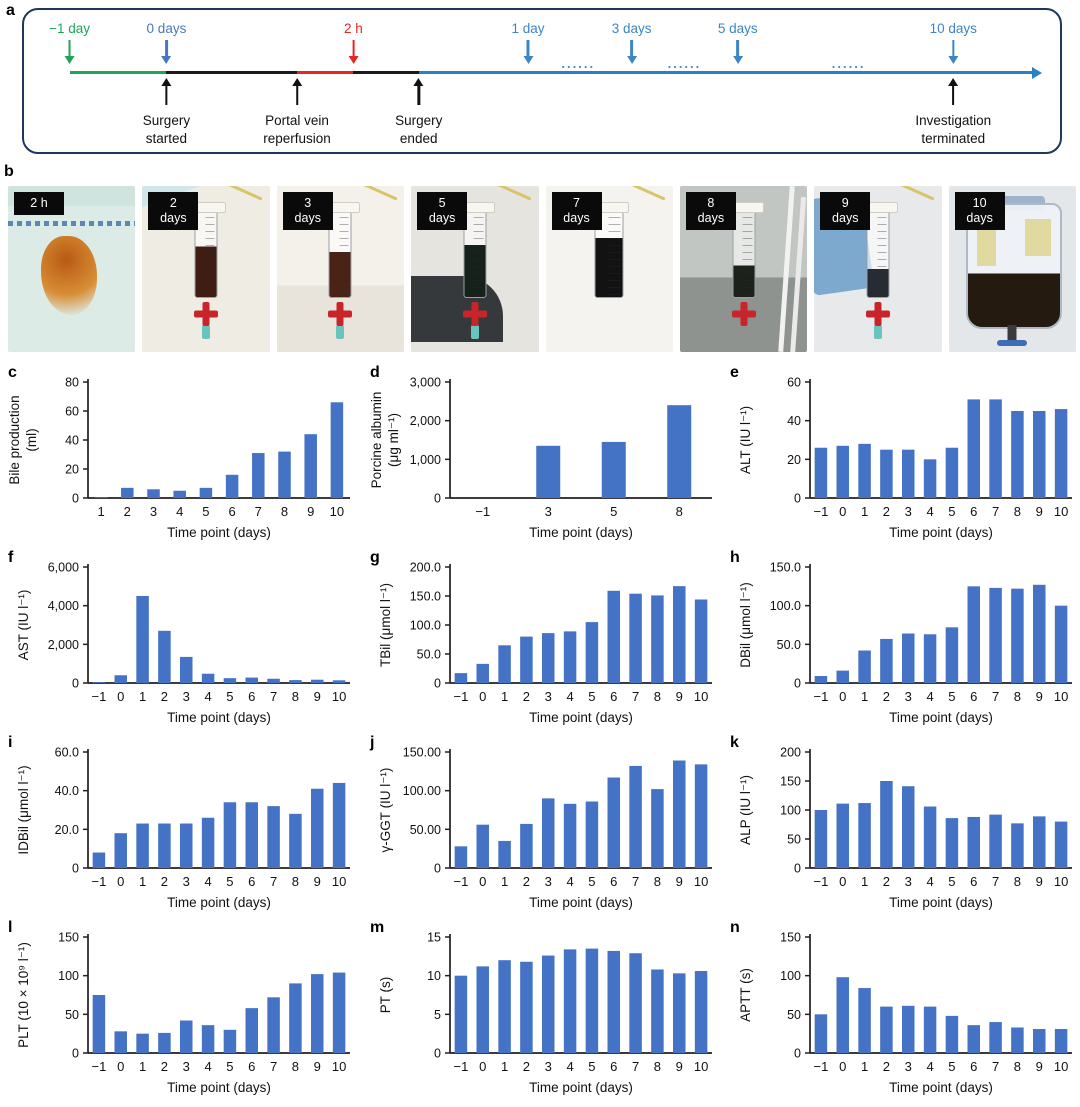  Describe the element at coordinates (425, 421) in the screenshot. I see `svg-text: 2,000` at that location.